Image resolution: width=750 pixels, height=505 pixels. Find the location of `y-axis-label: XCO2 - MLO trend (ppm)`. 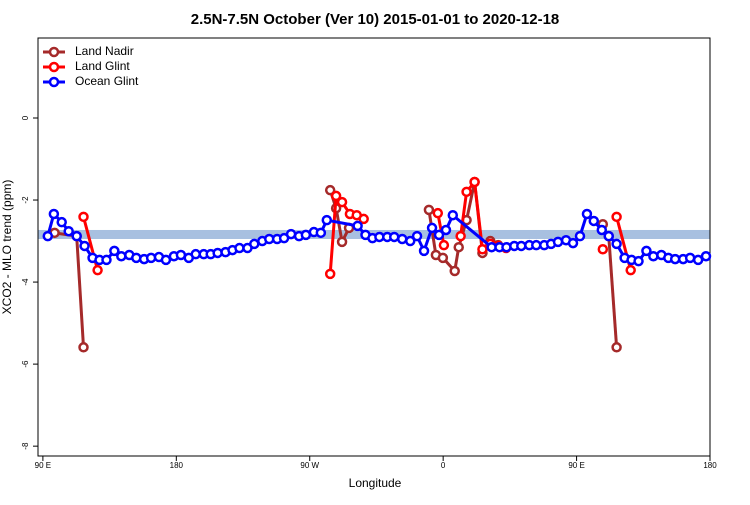

y-axis-label: XCO2 - MLO trend (ppm) is located at coordinates (7, 247).